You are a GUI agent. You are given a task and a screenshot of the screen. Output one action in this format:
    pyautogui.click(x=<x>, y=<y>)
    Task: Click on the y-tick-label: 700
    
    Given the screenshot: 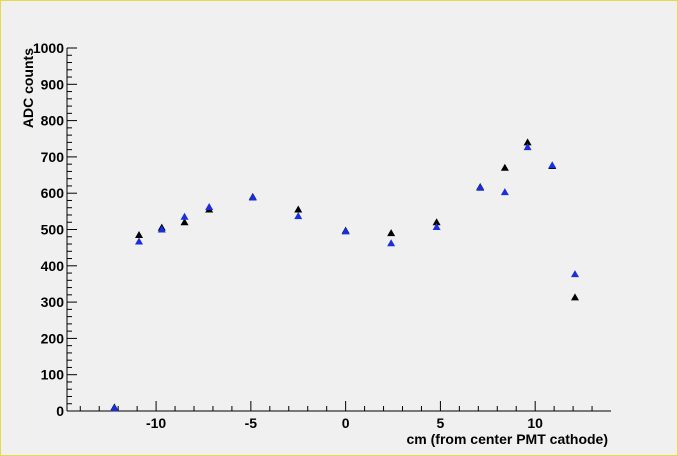 What is the action you would take?
    pyautogui.click(x=53, y=157)
    